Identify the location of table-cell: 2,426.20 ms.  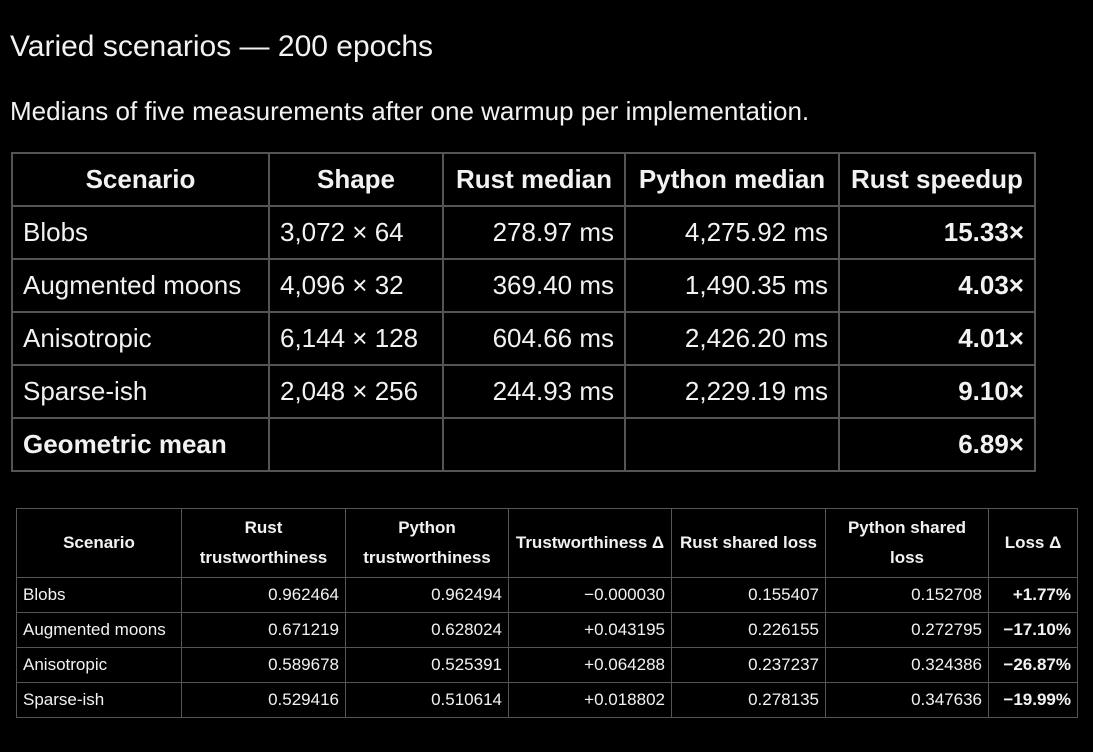
(732, 338).